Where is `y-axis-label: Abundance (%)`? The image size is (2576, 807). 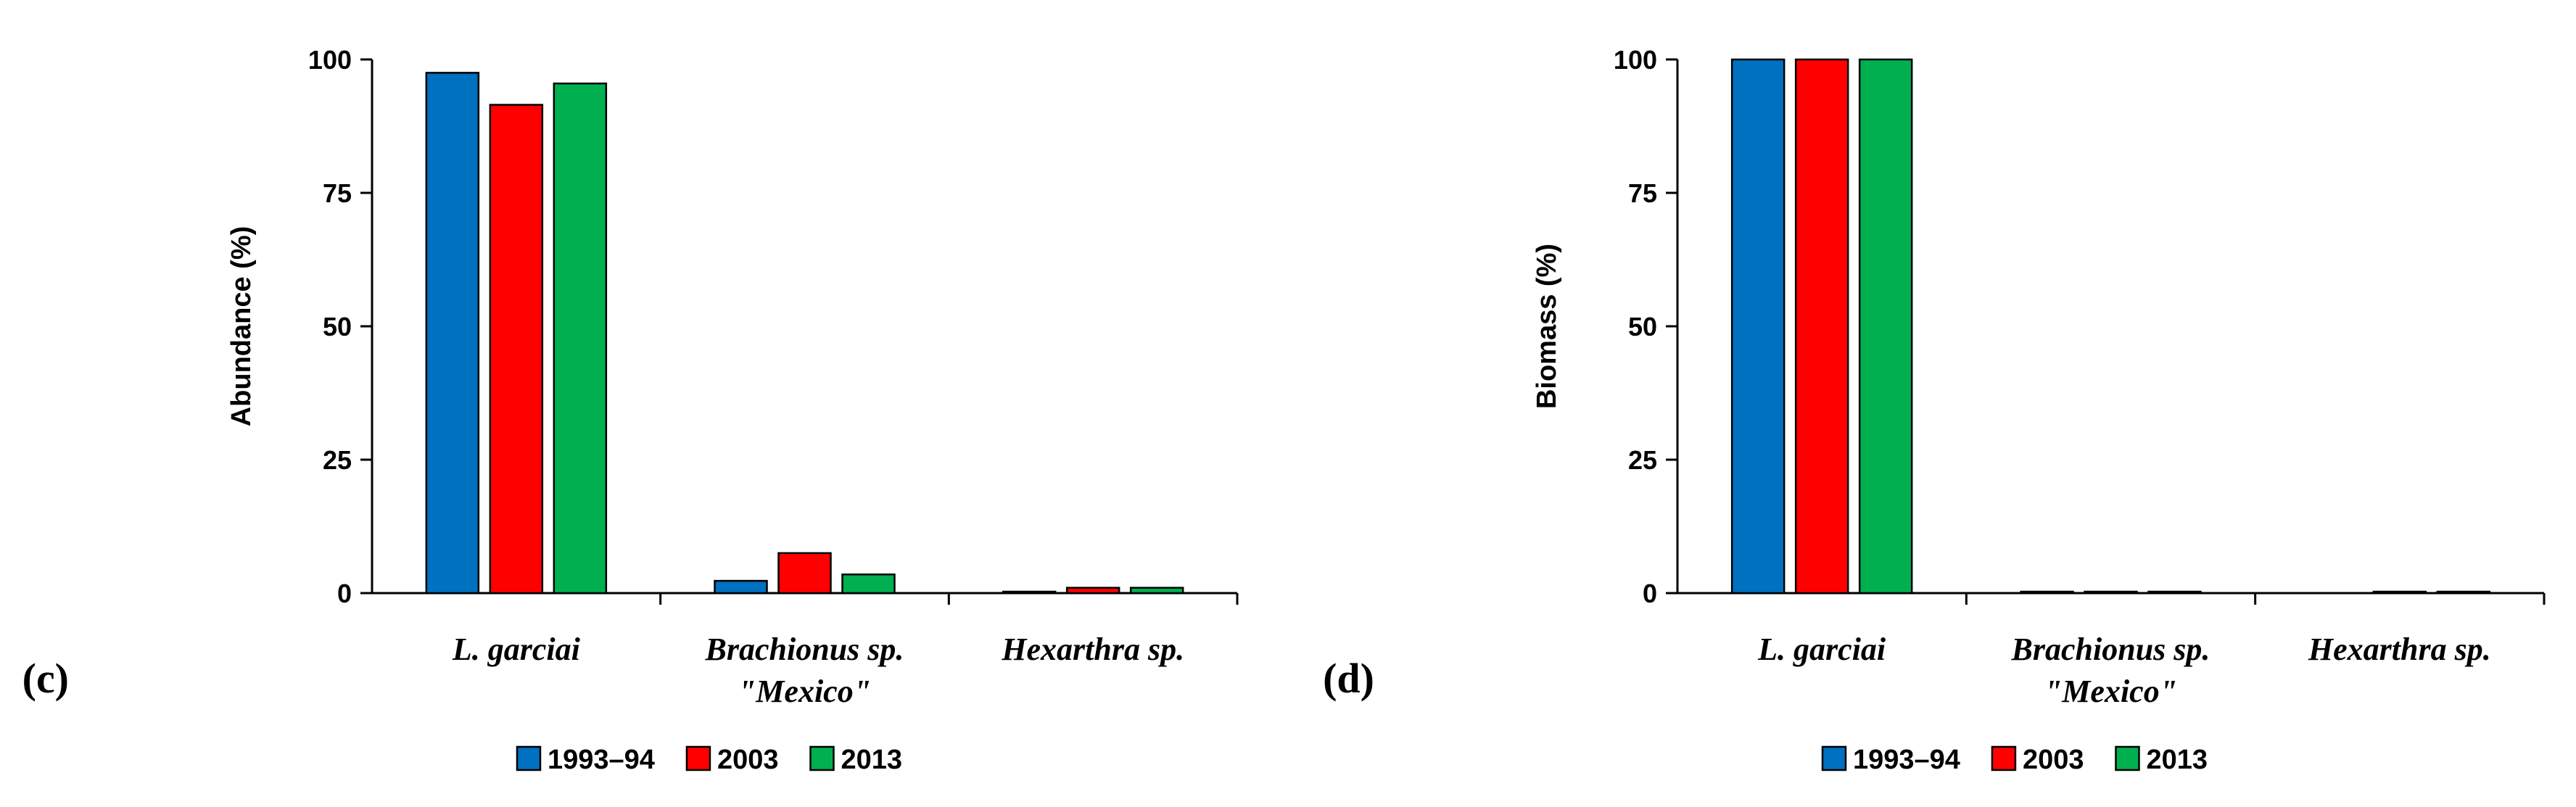 y-axis-label: Abundance (%) is located at coordinates (241, 326).